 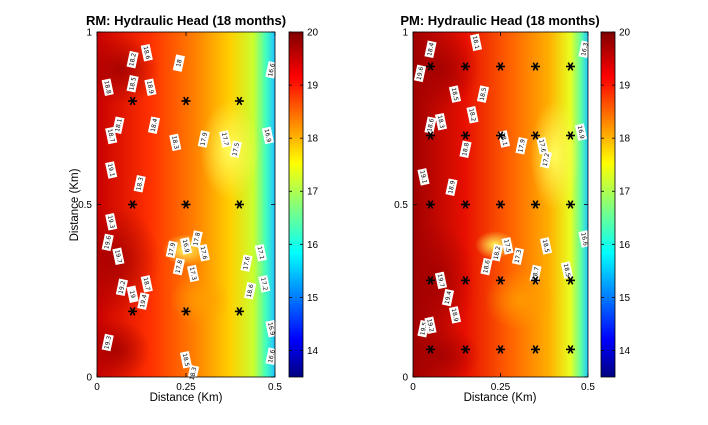 What do you see at coordinates (498, 252) in the screenshot?
I see `contour-label-text: 18.2` at bounding box center [498, 252].